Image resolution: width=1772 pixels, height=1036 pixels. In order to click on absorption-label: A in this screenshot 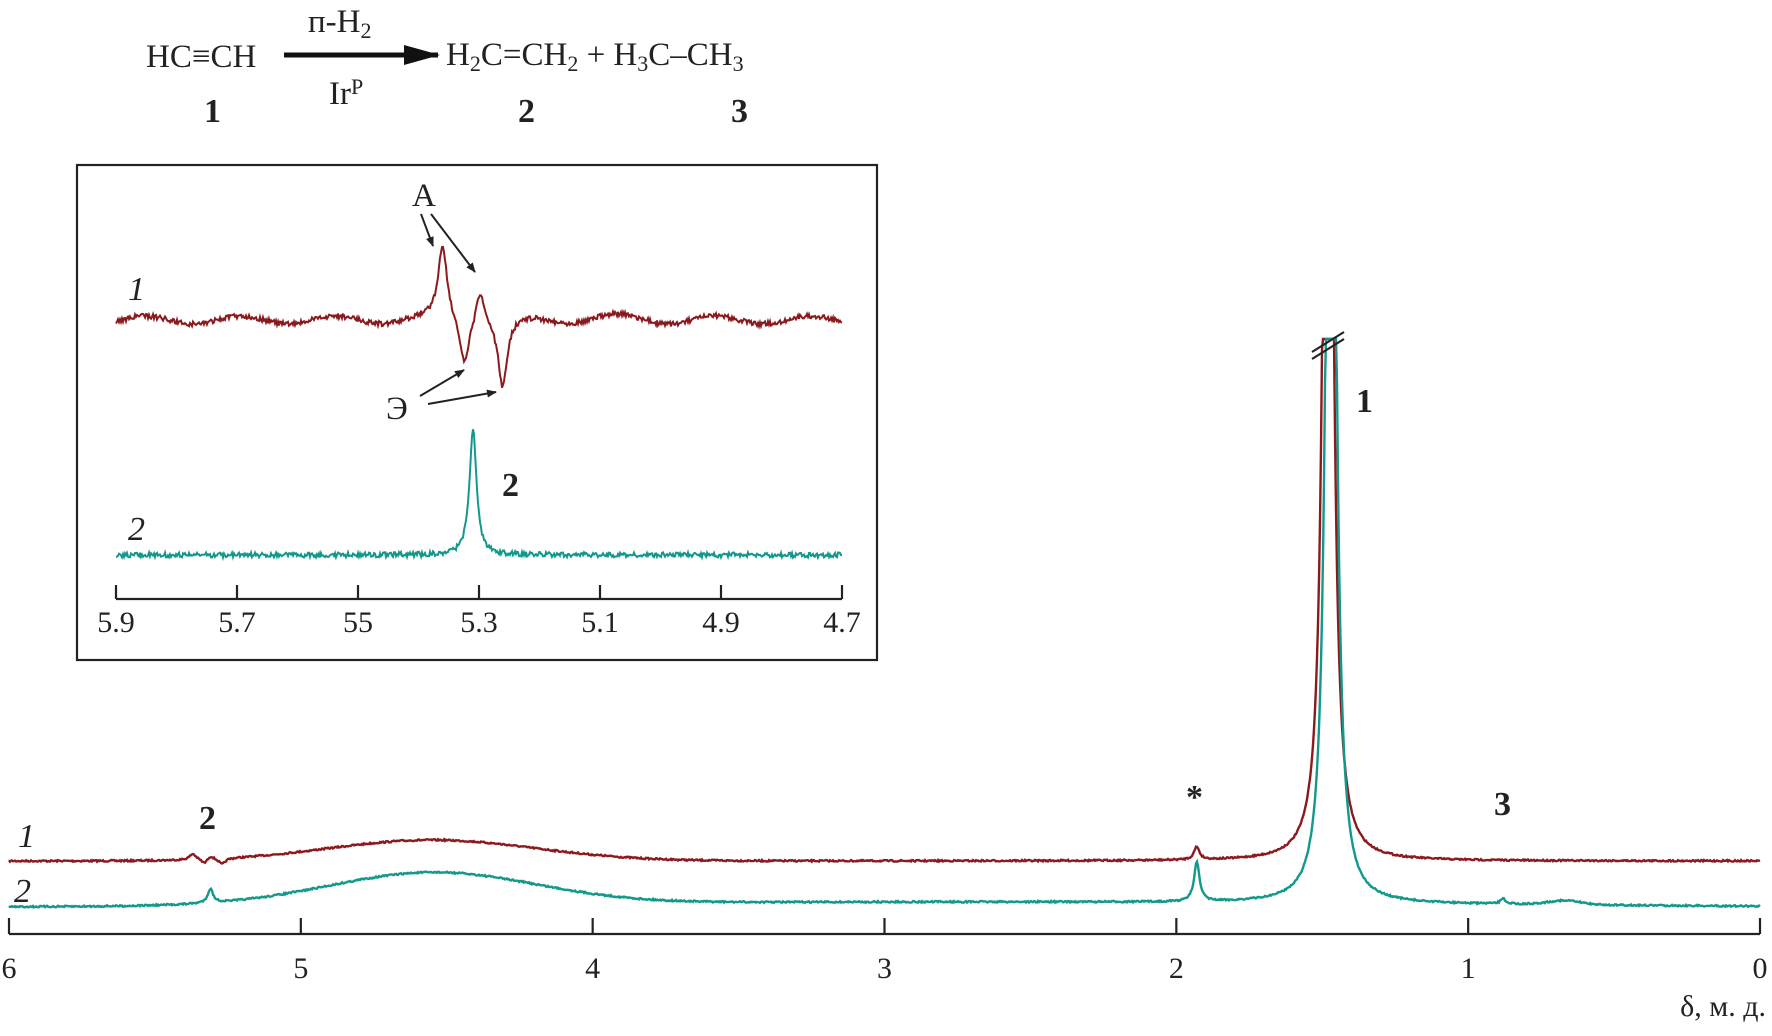, I will do `click(424, 196)`.